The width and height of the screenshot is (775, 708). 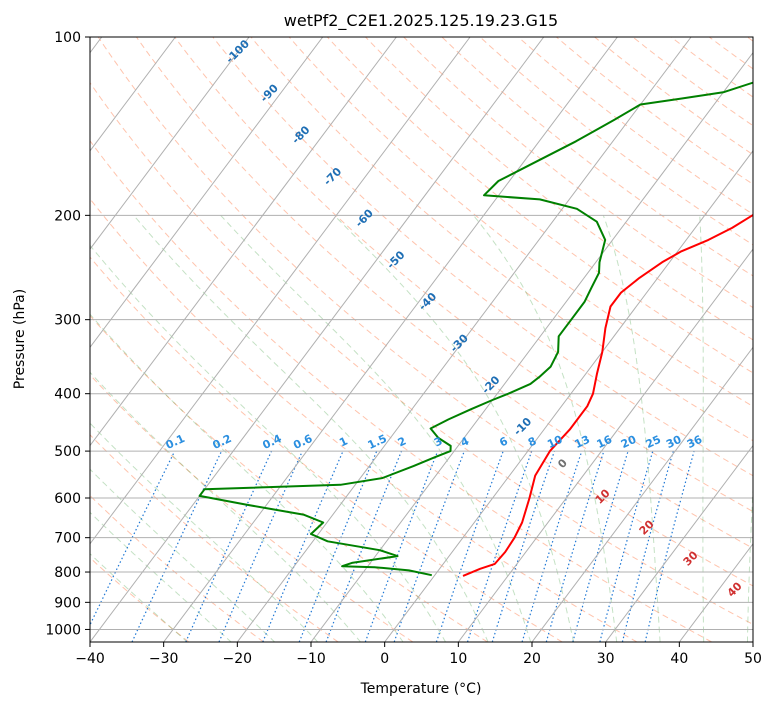 What do you see at coordinates (679, 659) in the screenshot?
I see `x-tick-label: 40` at bounding box center [679, 659].